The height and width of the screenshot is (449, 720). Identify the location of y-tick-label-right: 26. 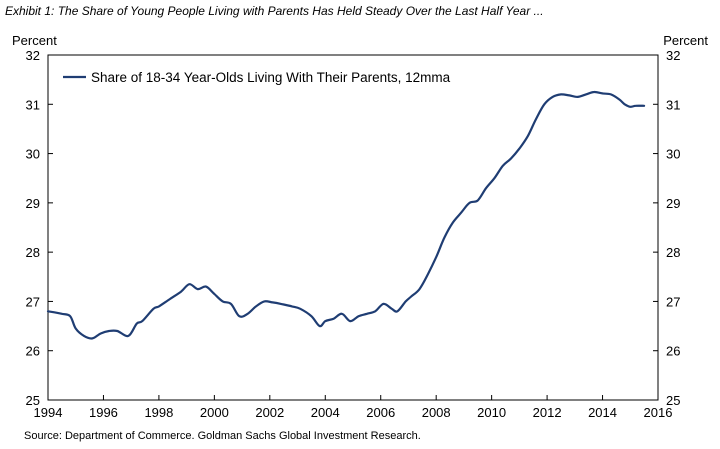
(673, 351).